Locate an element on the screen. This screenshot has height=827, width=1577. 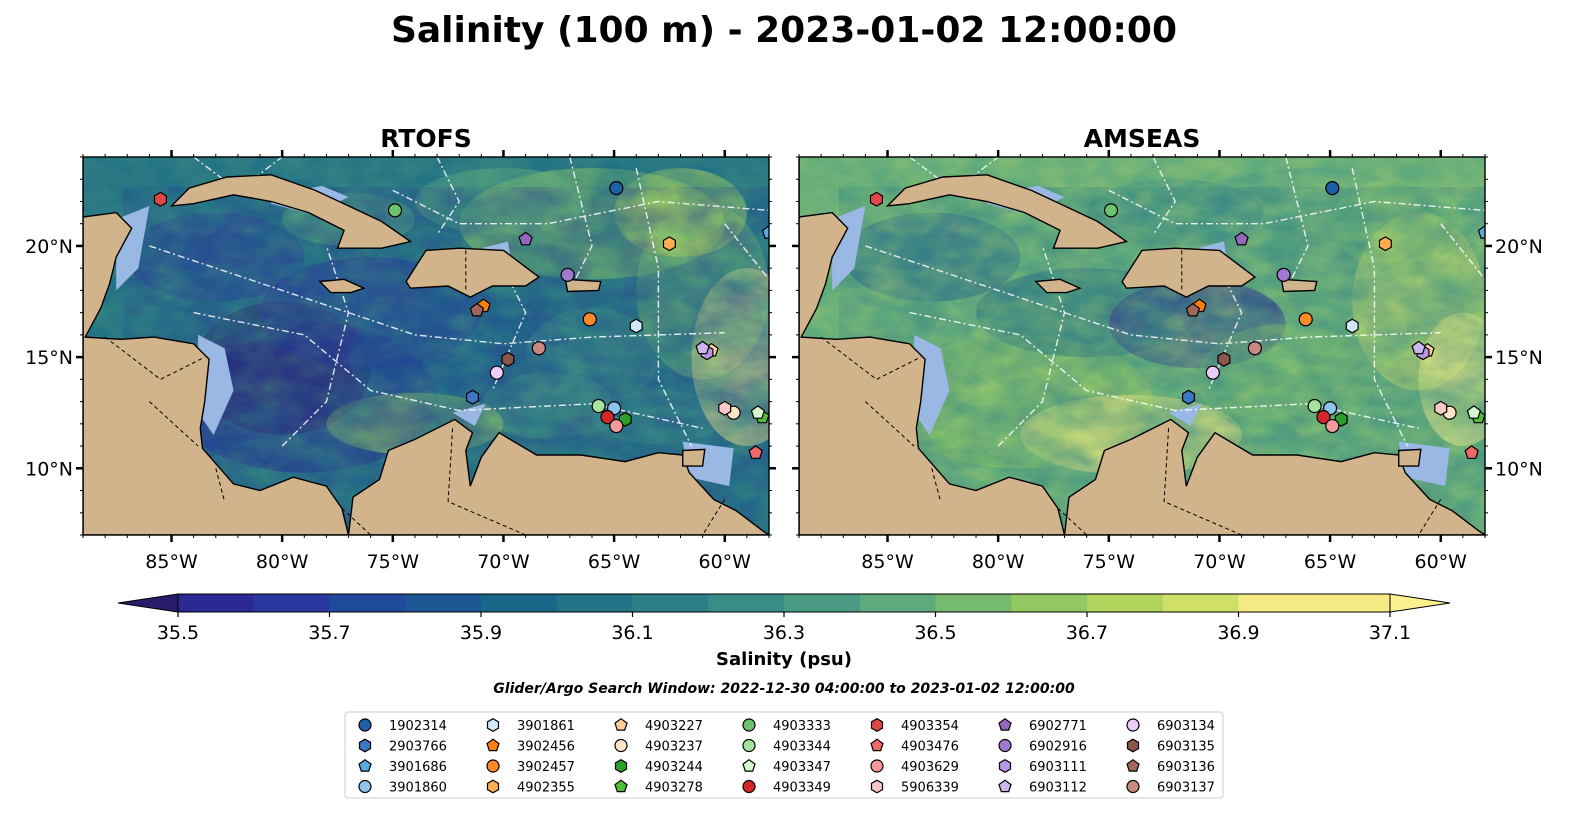
x-tick-label: 65°W is located at coordinates (1330, 562).